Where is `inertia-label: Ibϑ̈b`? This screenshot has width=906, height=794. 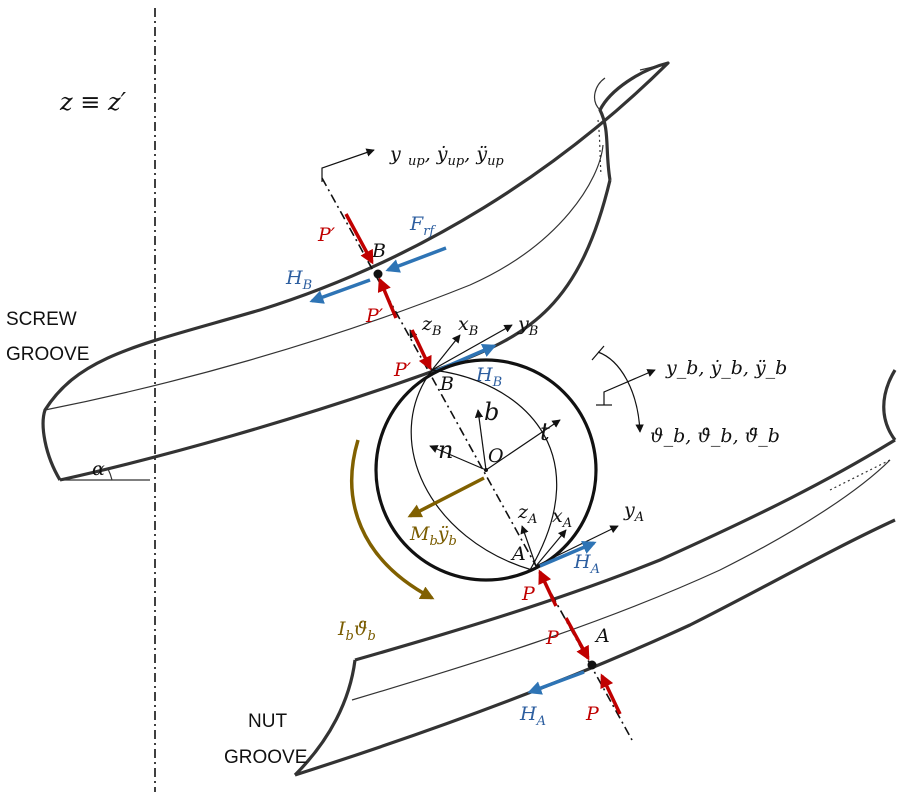 inertia-label: Ibϑ̈b is located at coordinates (356, 631).